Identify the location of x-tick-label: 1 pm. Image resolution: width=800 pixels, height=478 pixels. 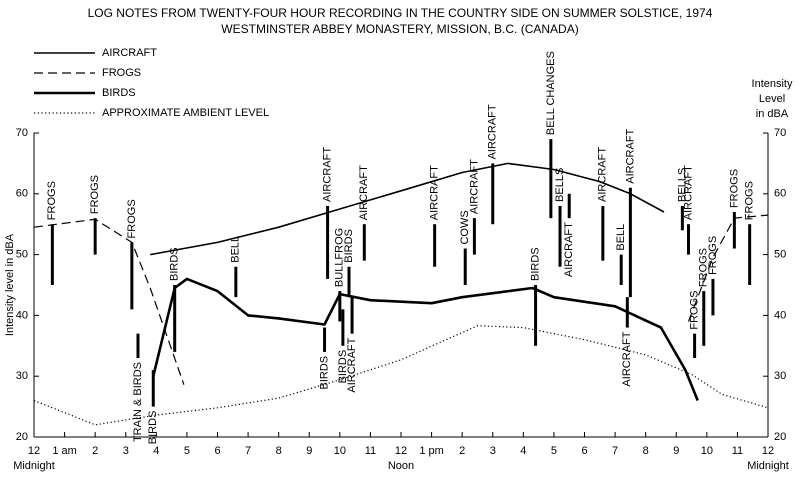
(431, 451).